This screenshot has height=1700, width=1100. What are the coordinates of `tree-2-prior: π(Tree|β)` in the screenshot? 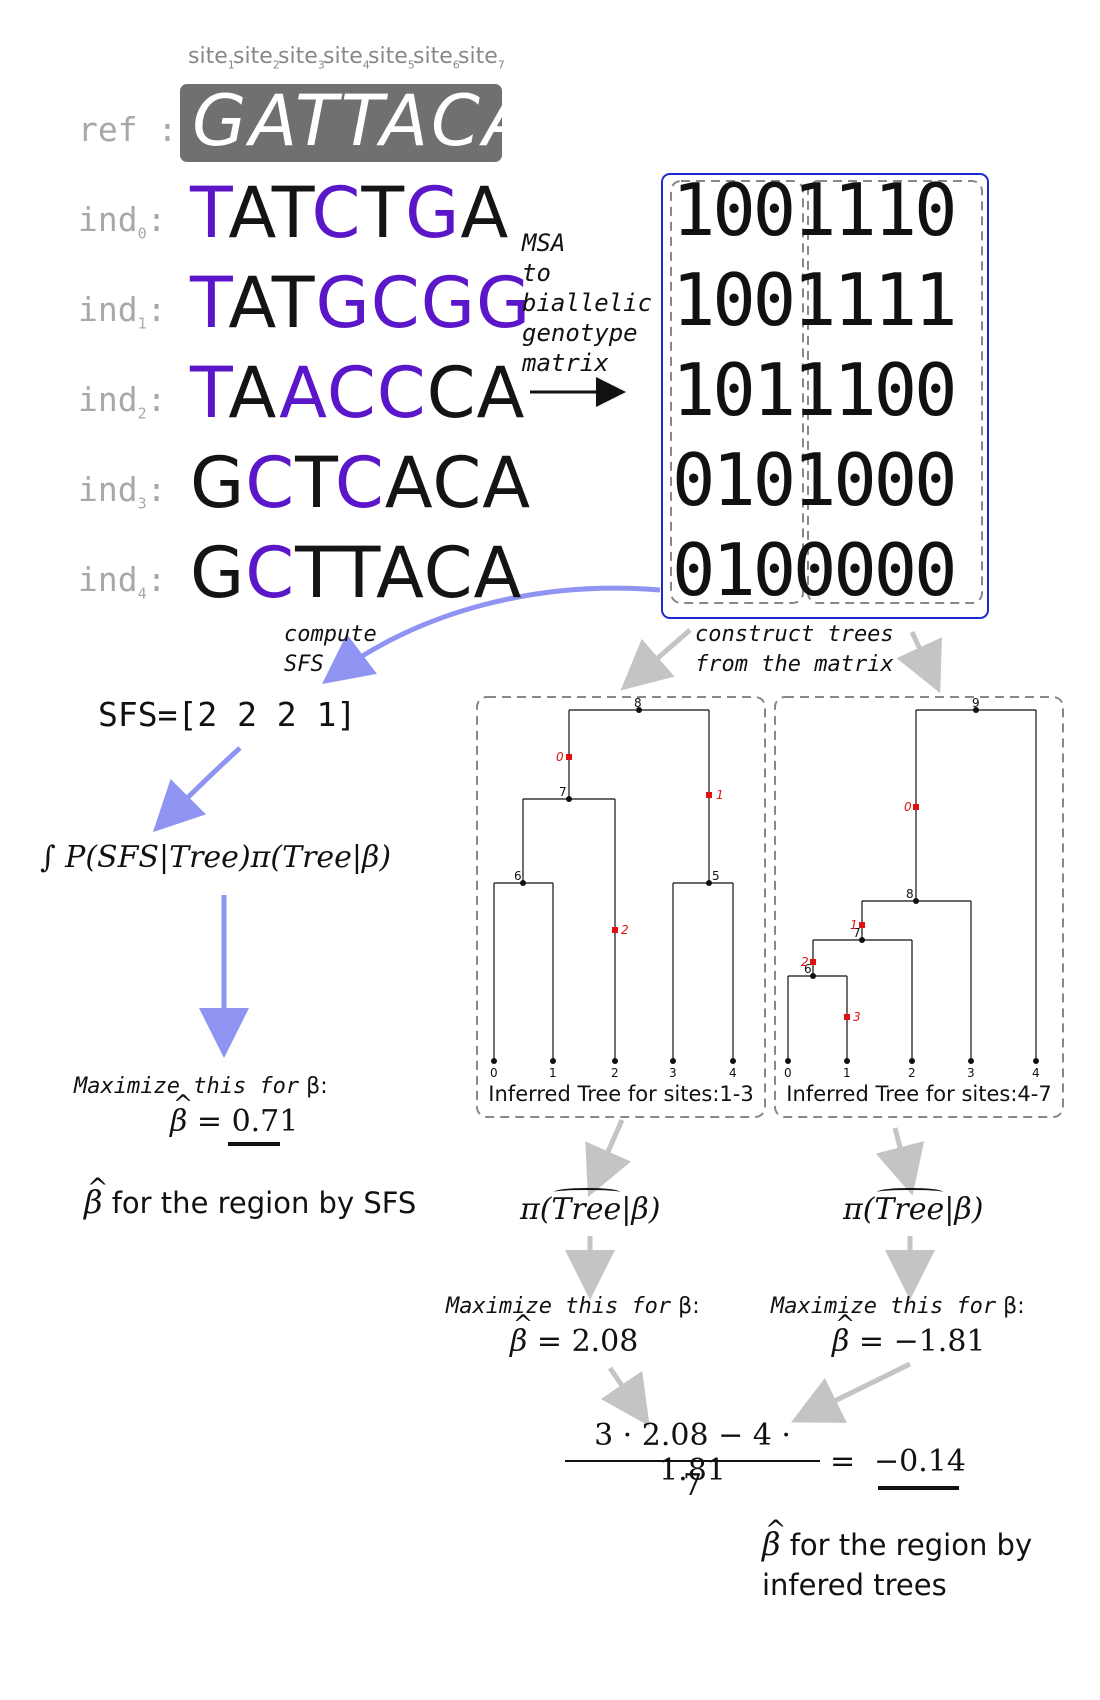 It's located at (913, 1209).